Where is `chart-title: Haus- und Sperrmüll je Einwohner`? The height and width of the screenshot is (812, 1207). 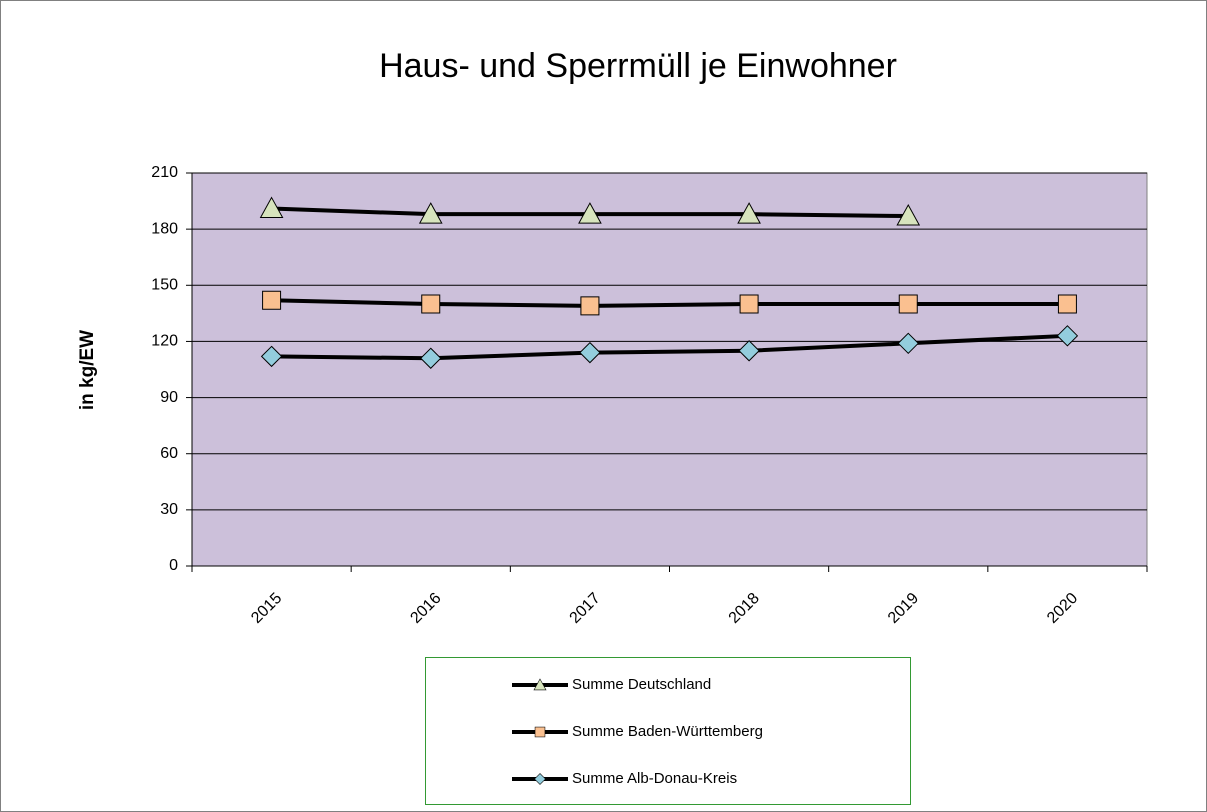
chart-title: Haus- und Sperrmüll je Einwohner is located at coordinates (638, 66).